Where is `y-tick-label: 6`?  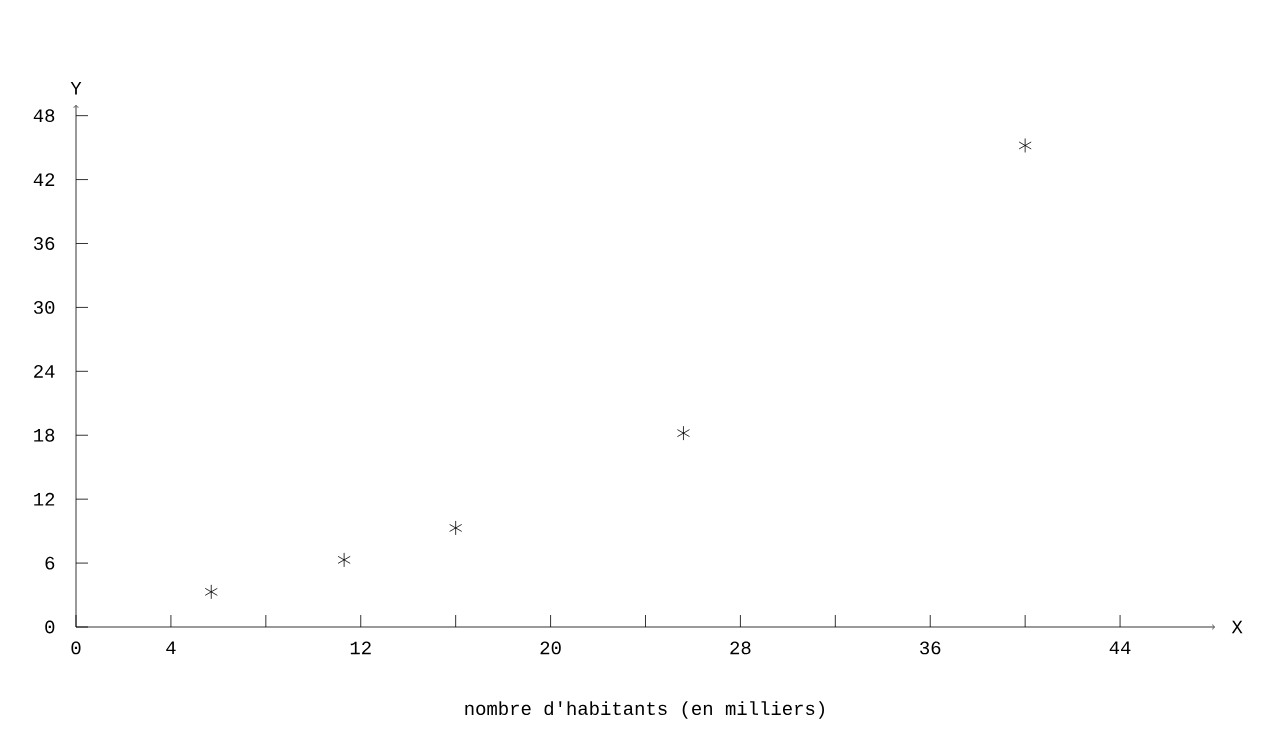 y-tick-label: 6 is located at coordinates (50, 563).